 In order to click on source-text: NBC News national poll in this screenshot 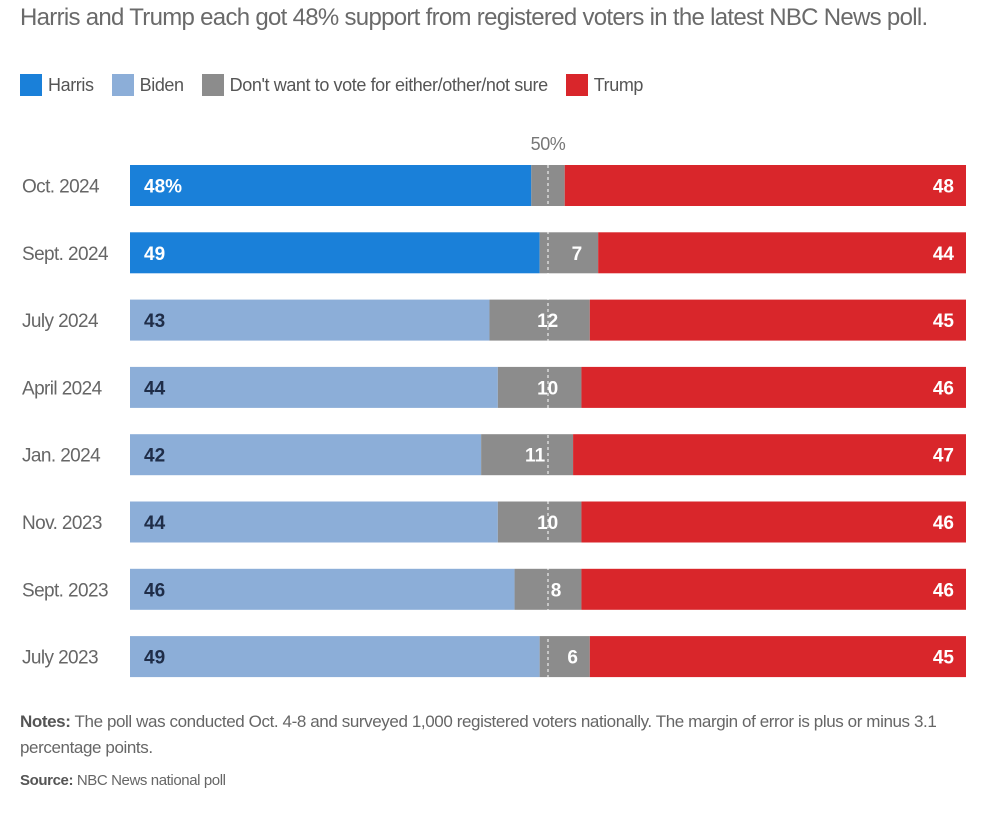, I will do `click(151, 780)`.